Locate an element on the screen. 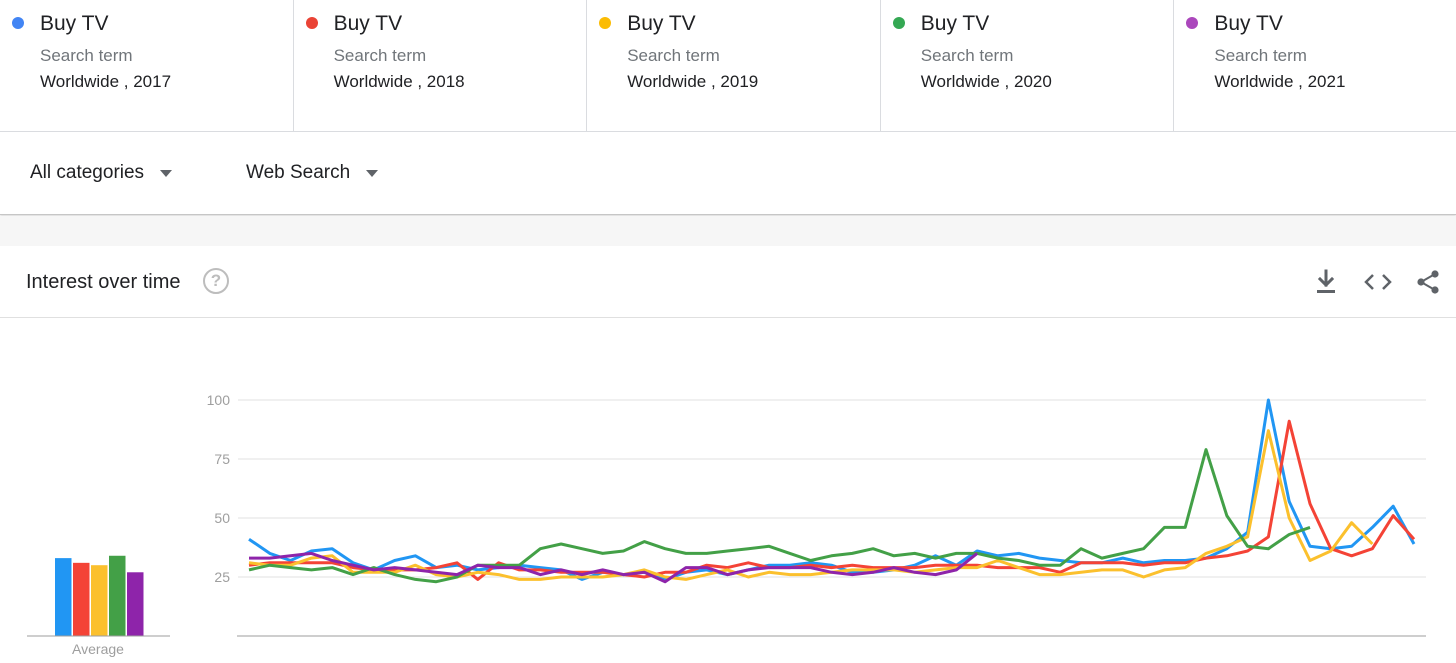 This screenshot has height=663, width=1456. term-card: Buy TV Search term Worldwide , 2020 is located at coordinates (1028, 65).